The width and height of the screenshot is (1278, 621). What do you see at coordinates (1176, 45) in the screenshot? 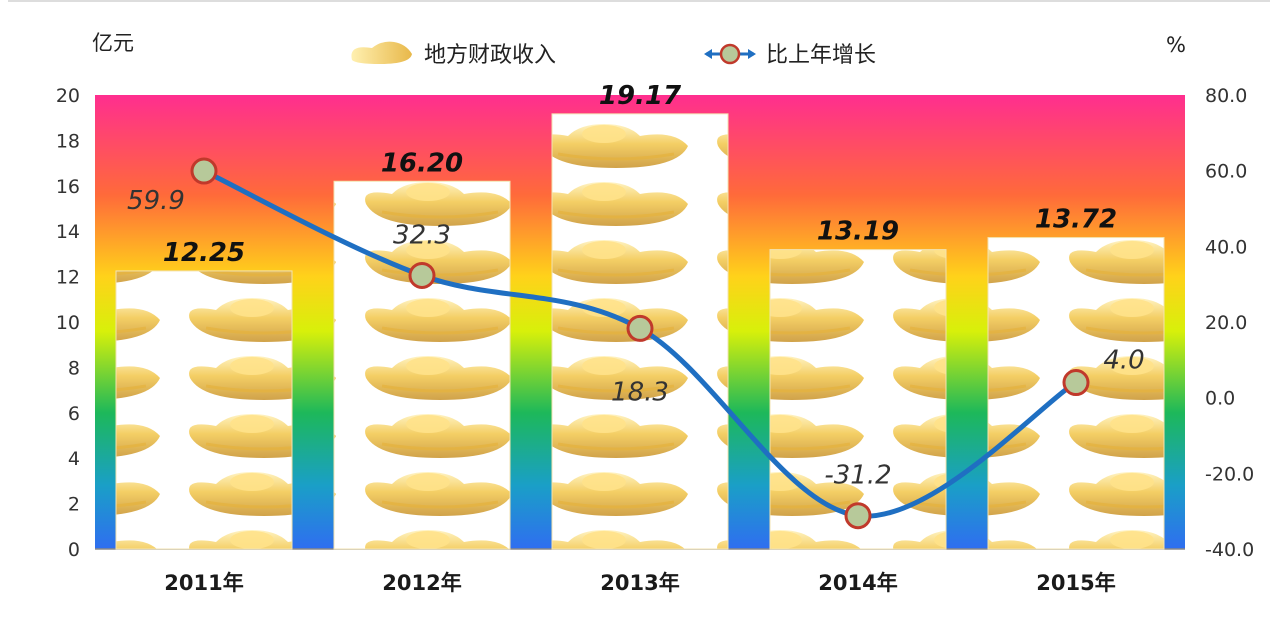
I see `right-axis-unit: %` at bounding box center [1176, 45].